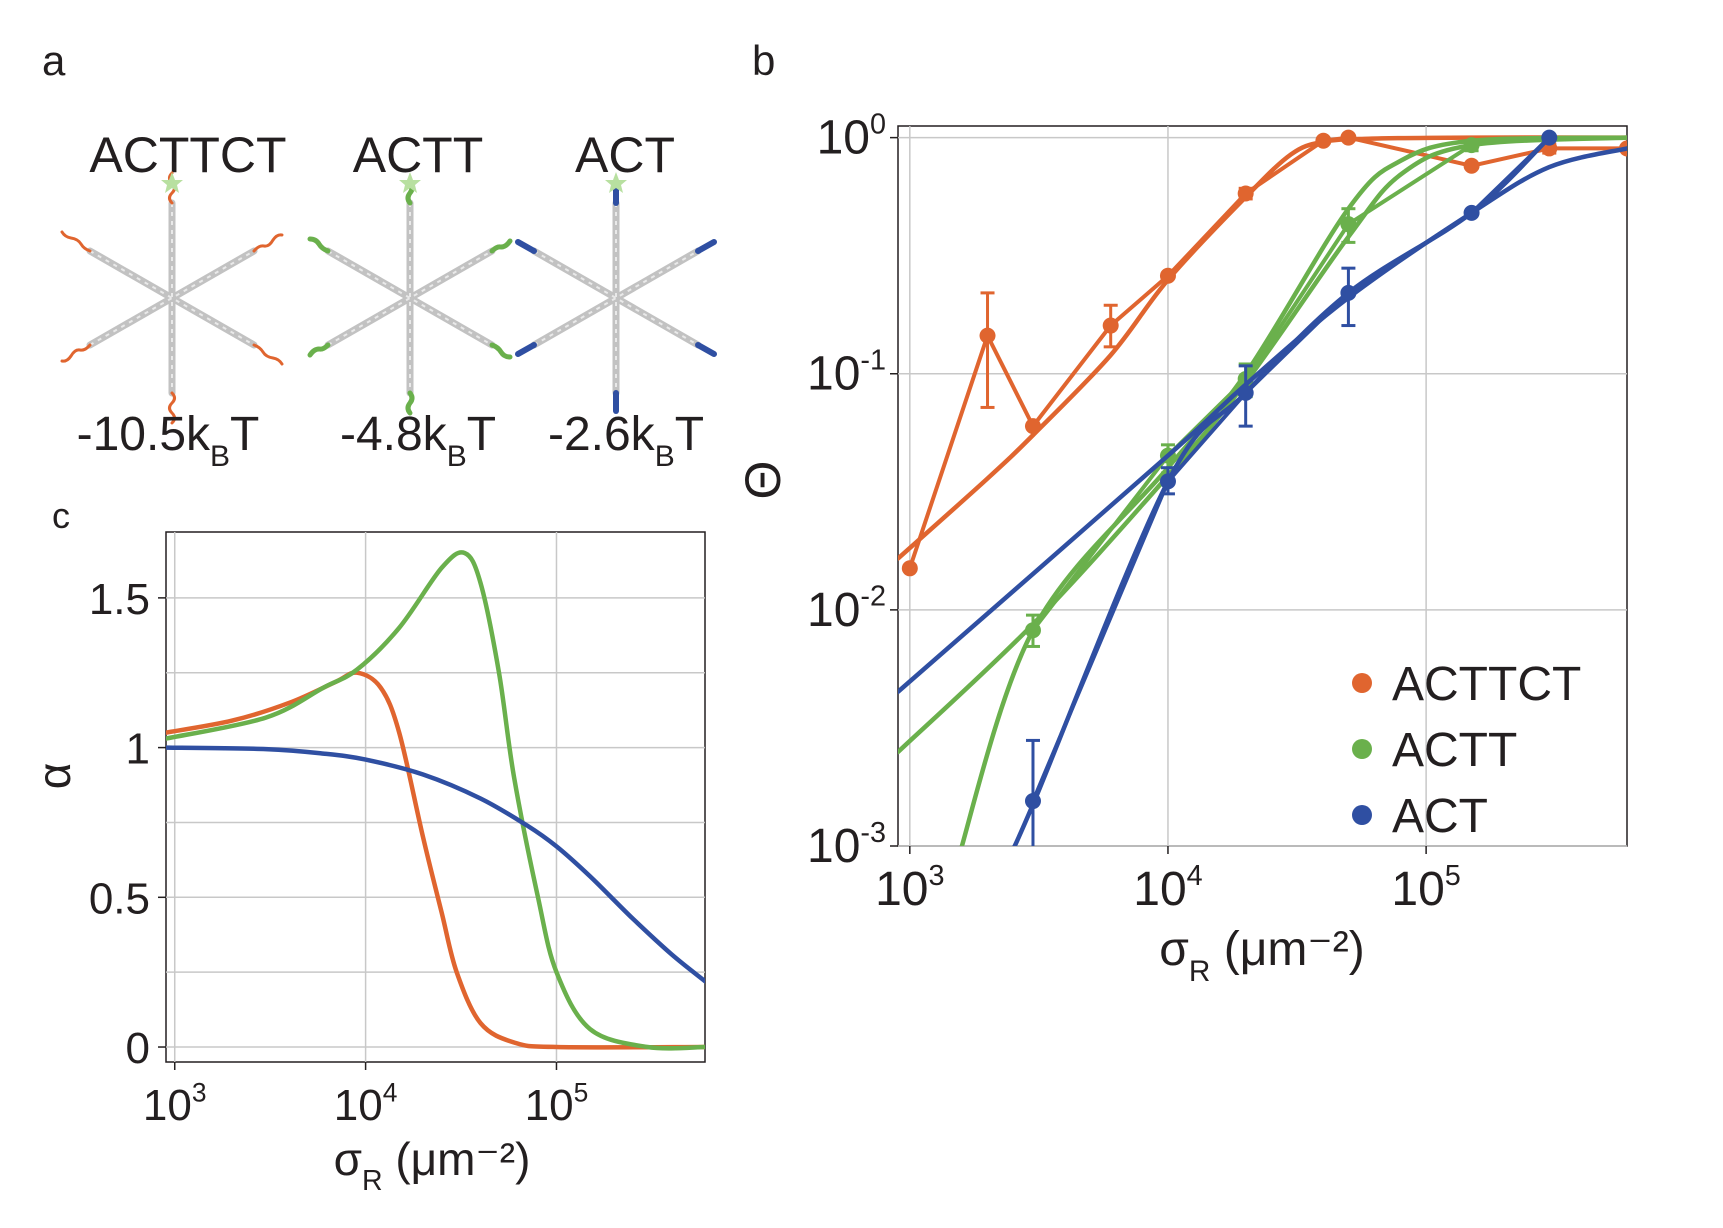 This screenshot has height=1228, width=1723. What do you see at coordinates (435, 864) in the screenshot?
I see `curve-act` at bounding box center [435, 864].